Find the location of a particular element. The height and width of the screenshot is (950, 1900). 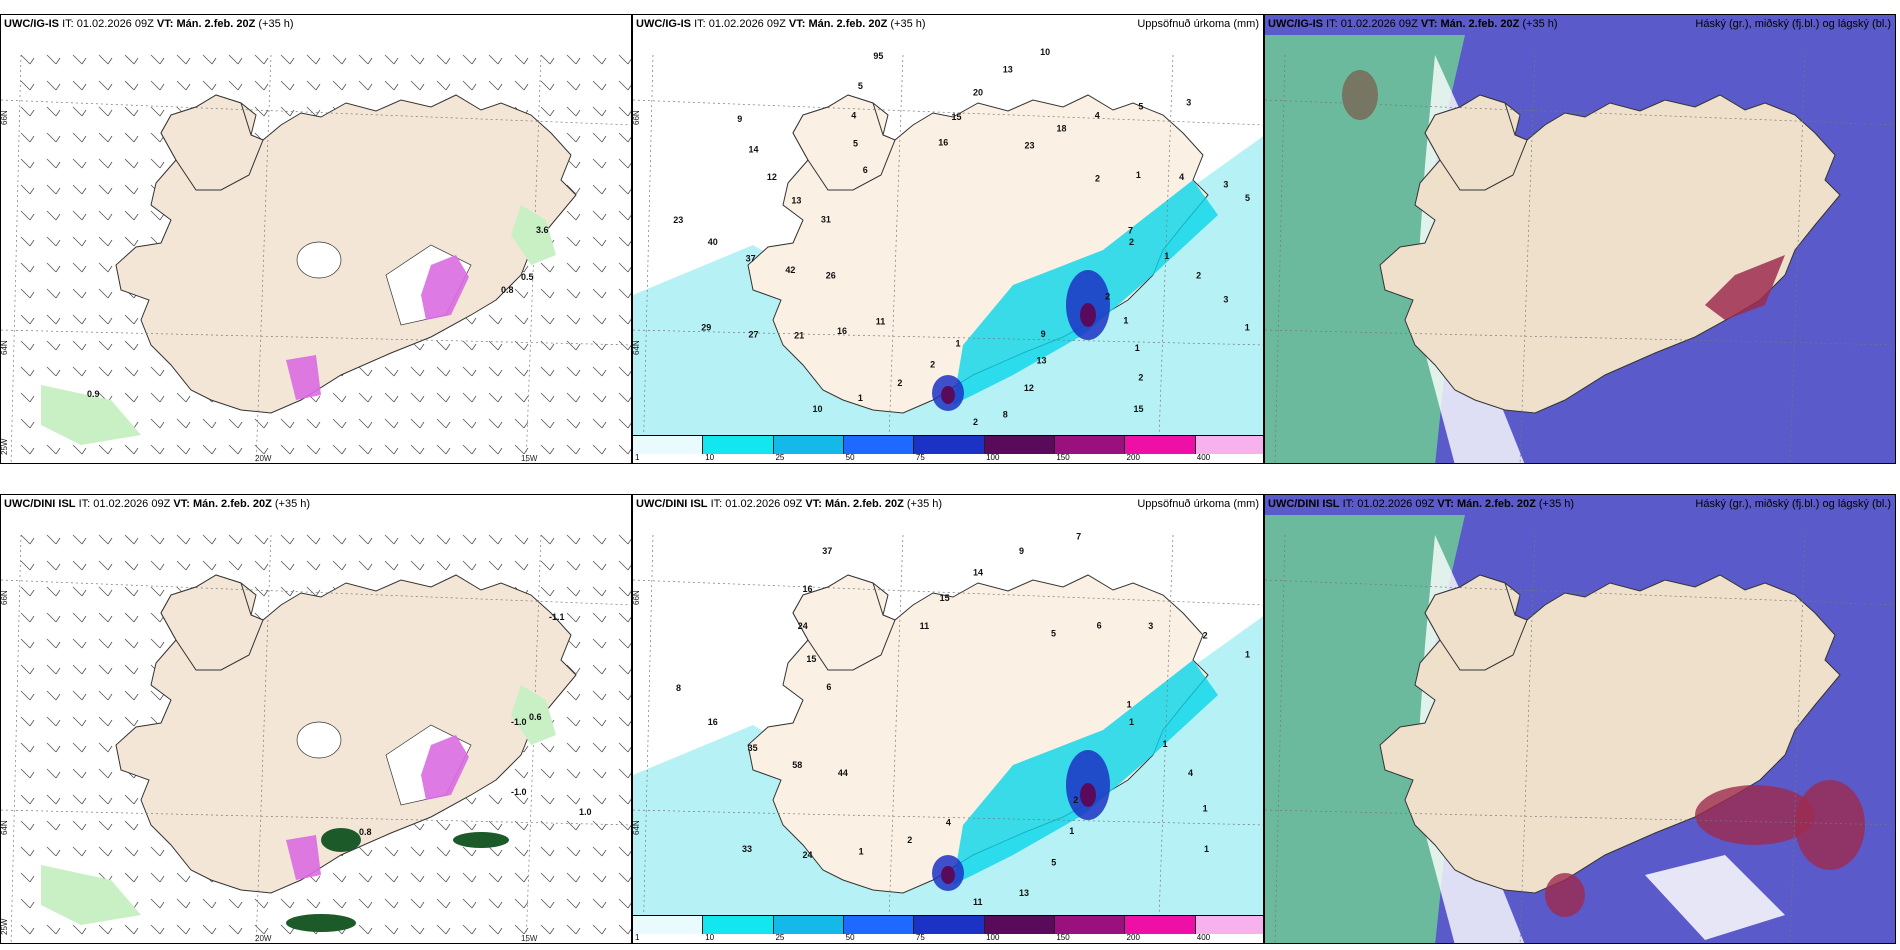

precip-value-label: 26 is located at coordinates (831, 276).